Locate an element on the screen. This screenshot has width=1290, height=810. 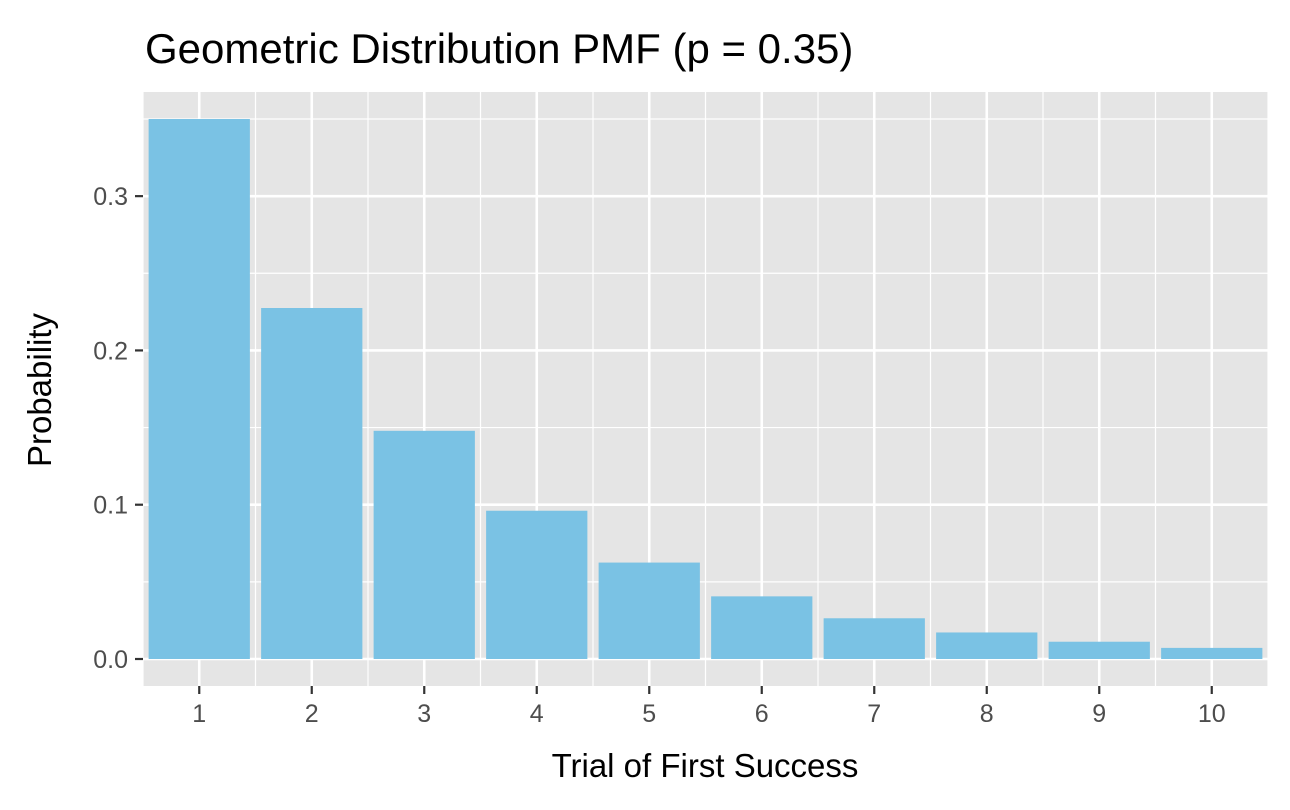
y-tick-label: 0.2 is located at coordinates (110, 351).